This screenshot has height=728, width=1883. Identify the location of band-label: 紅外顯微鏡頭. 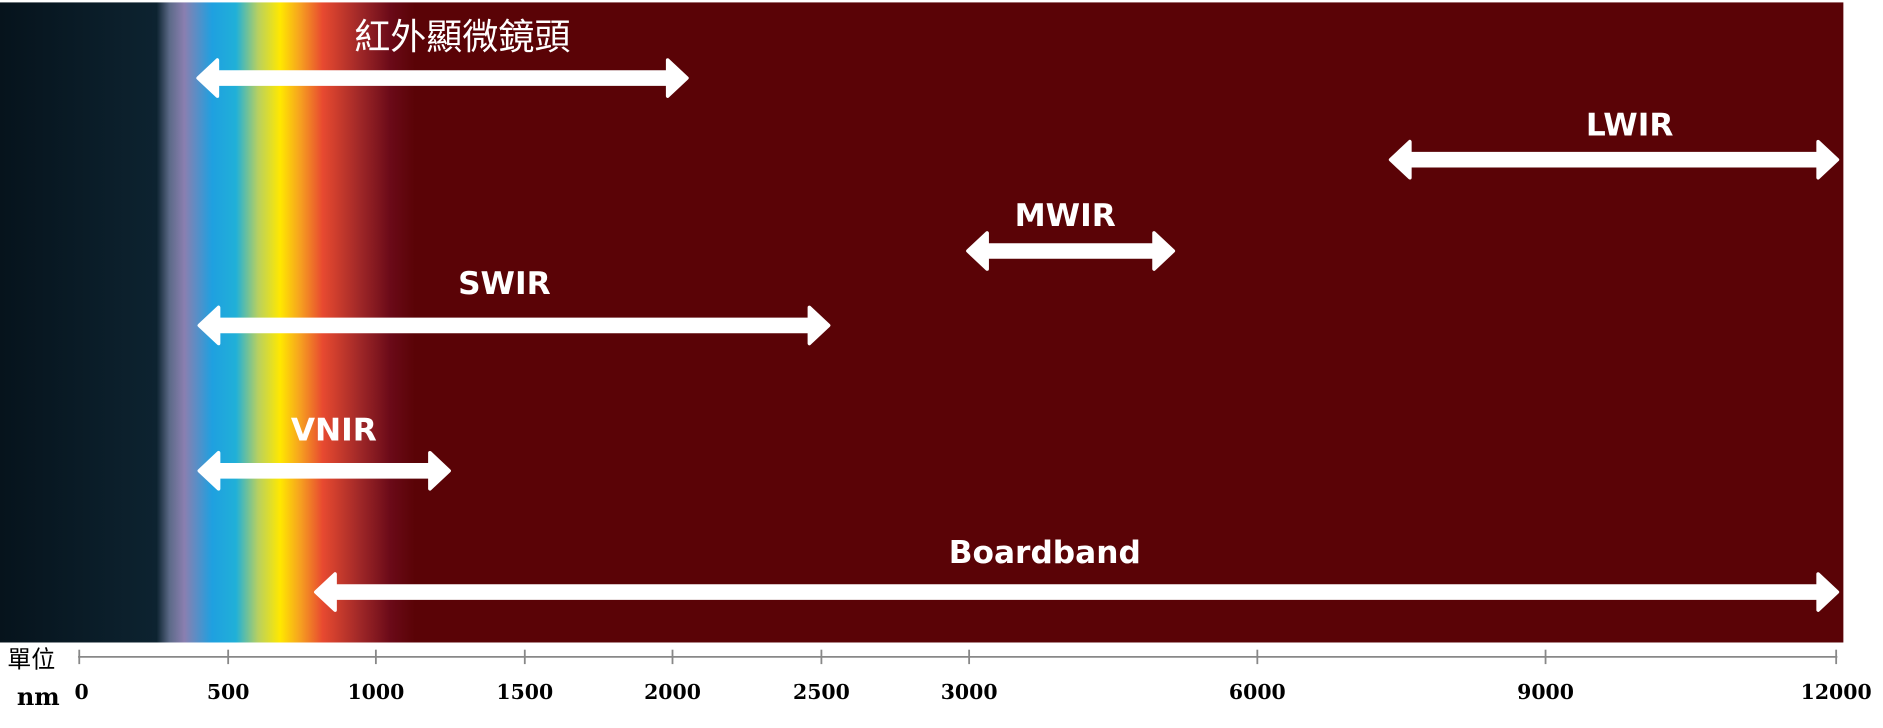
(462, 37).